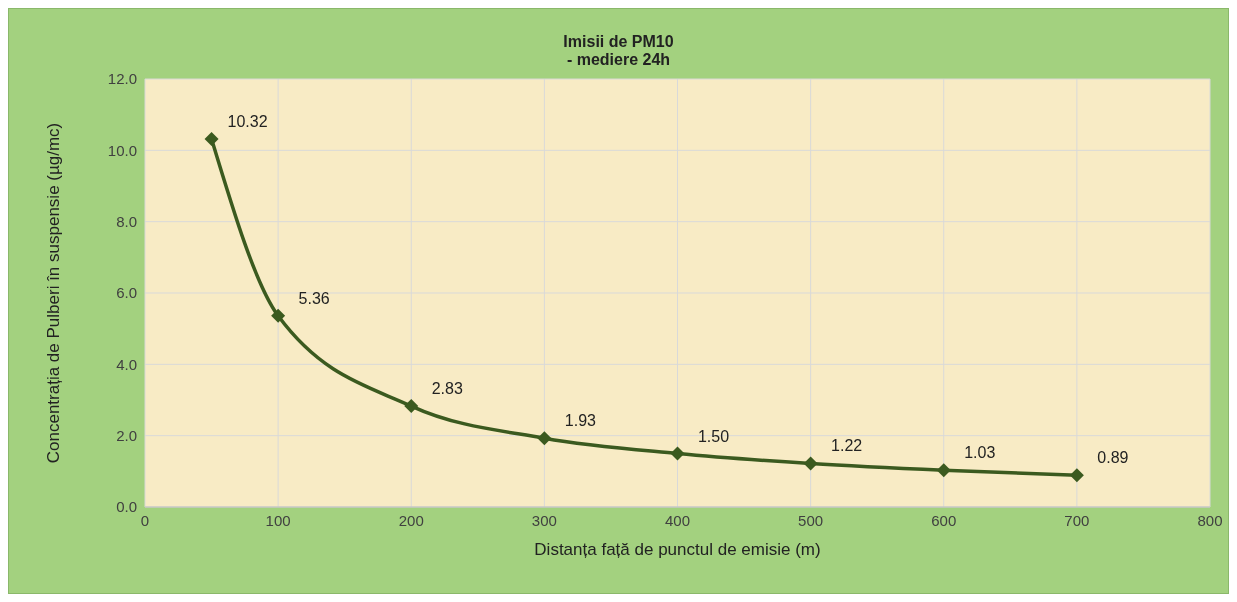 This screenshot has height=602, width=1237. What do you see at coordinates (618, 60) in the screenshot?
I see `chart-subtitle: - mediere 24h` at bounding box center [618, 60].